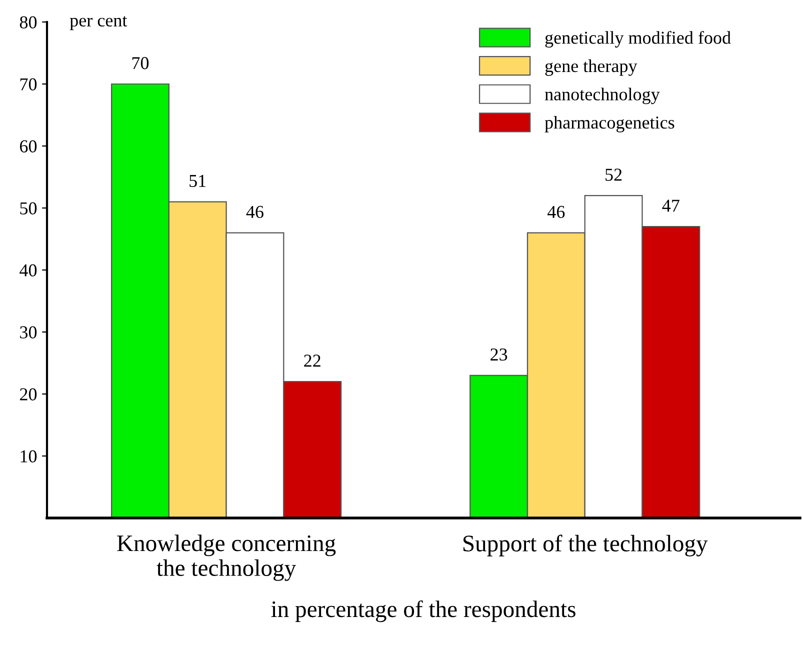  What do you see at coordinates (28, 456) in the screenshot?
I see `y-tick-label: 10` at bounding box center [28, 456].